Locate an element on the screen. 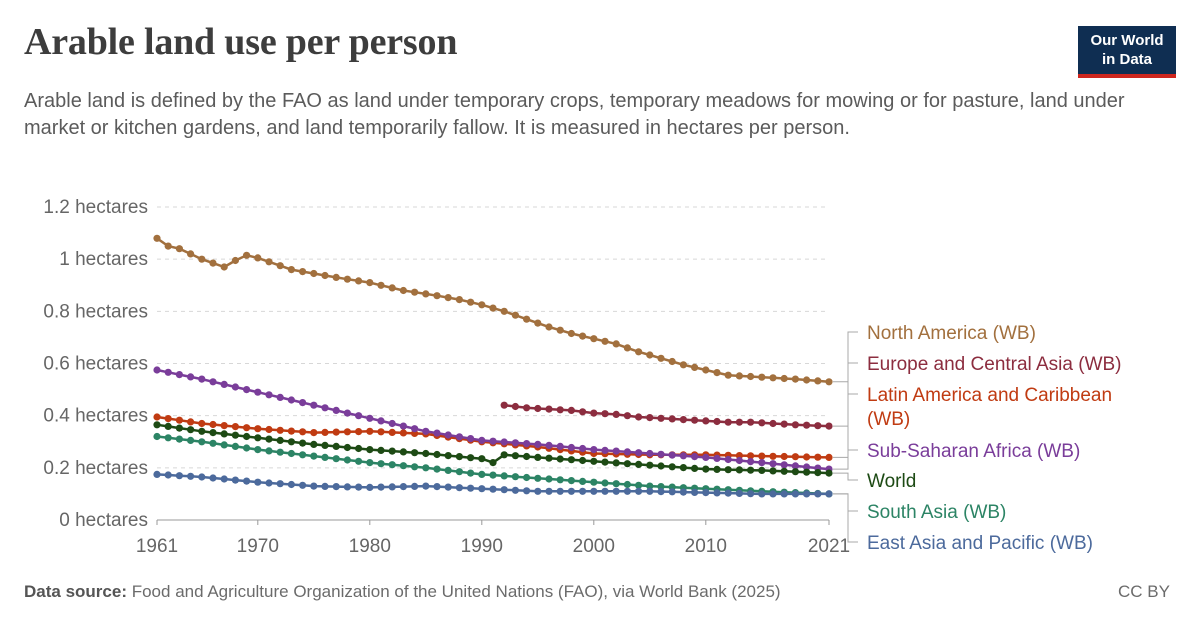  series-world is located at coordinates (493, 449).